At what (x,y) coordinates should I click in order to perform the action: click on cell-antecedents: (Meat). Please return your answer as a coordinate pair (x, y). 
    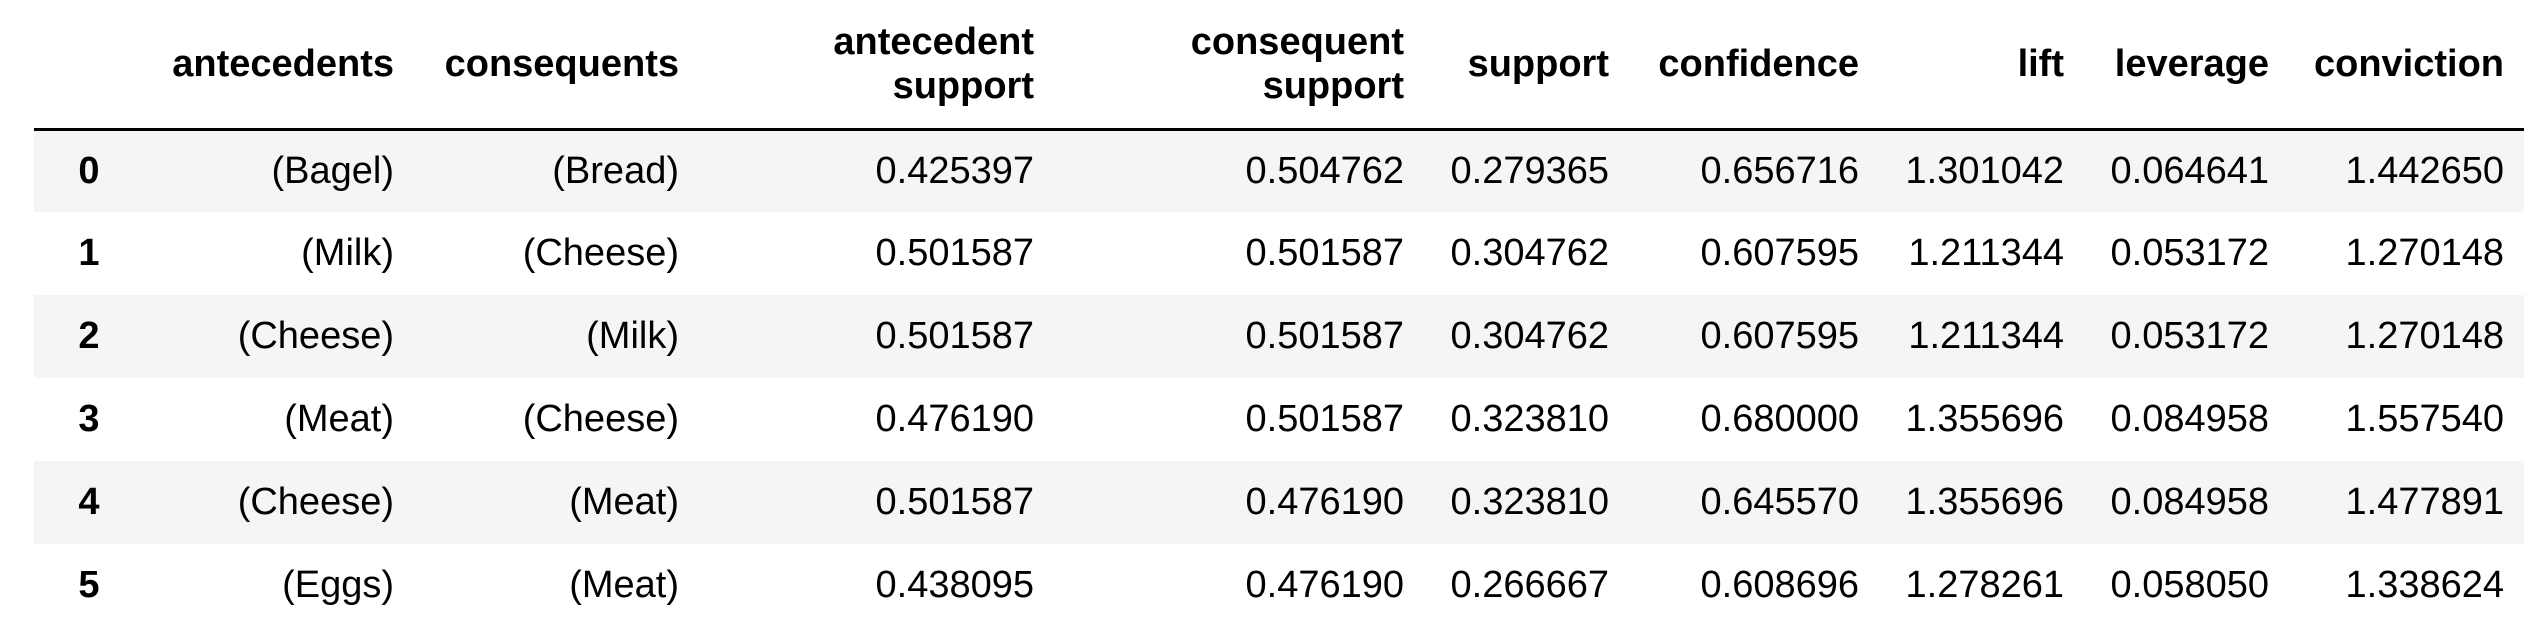
    Looking at the image, I should click on (339, 419).